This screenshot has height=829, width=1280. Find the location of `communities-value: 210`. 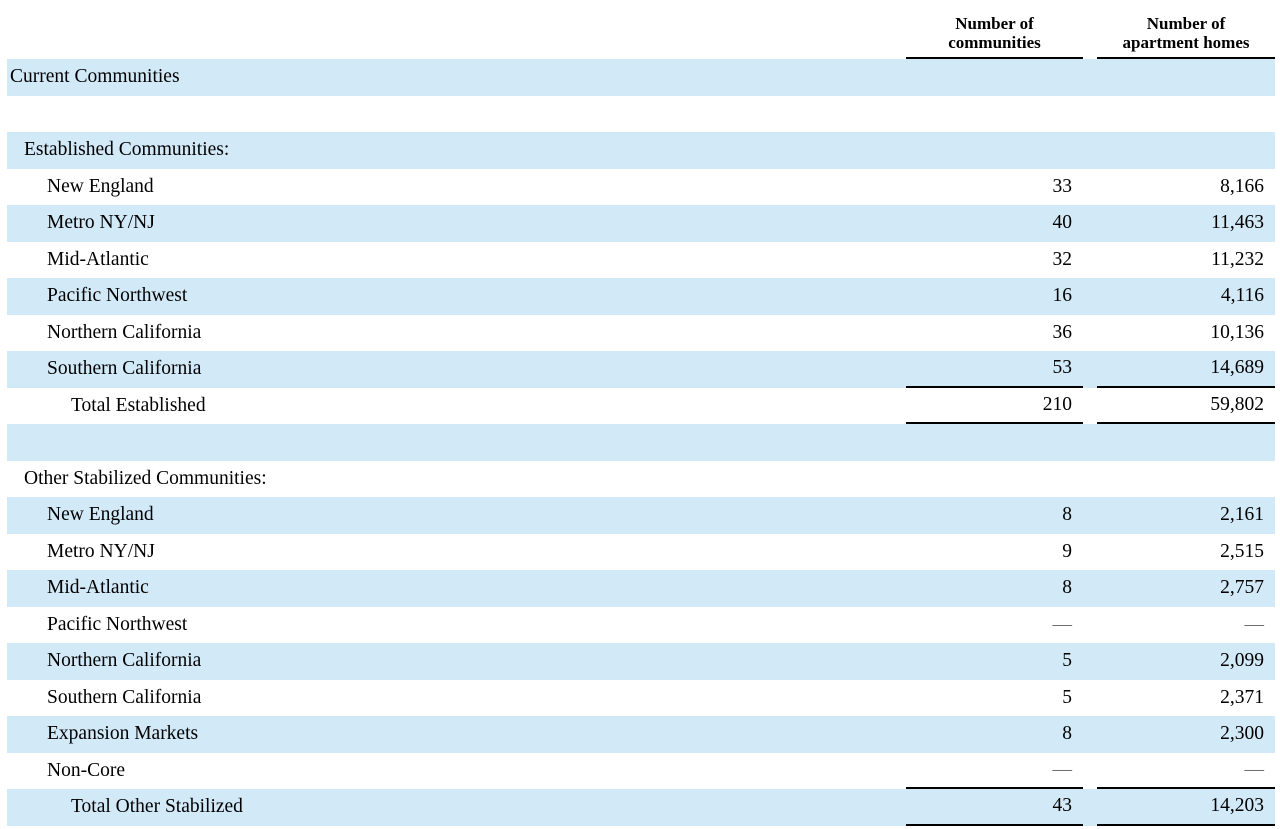

communities-value: 210 is located at coordinates (994, 406).